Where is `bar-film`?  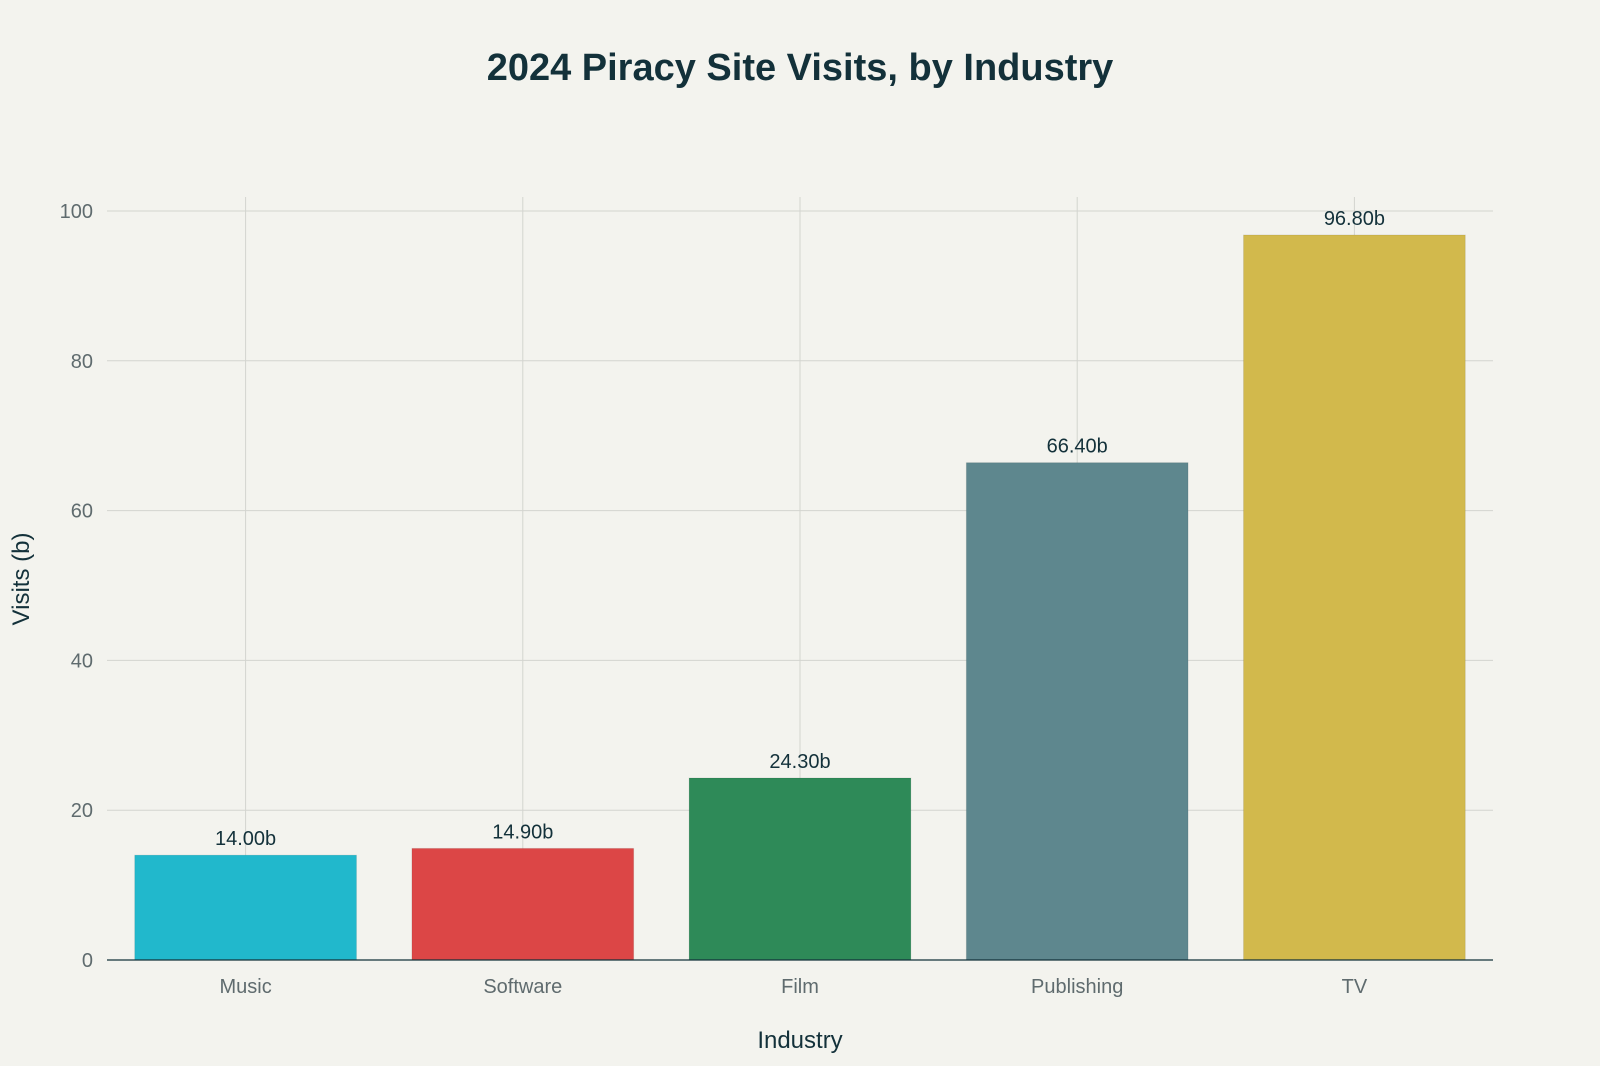 bar-film is located at coordinates (800, 869).